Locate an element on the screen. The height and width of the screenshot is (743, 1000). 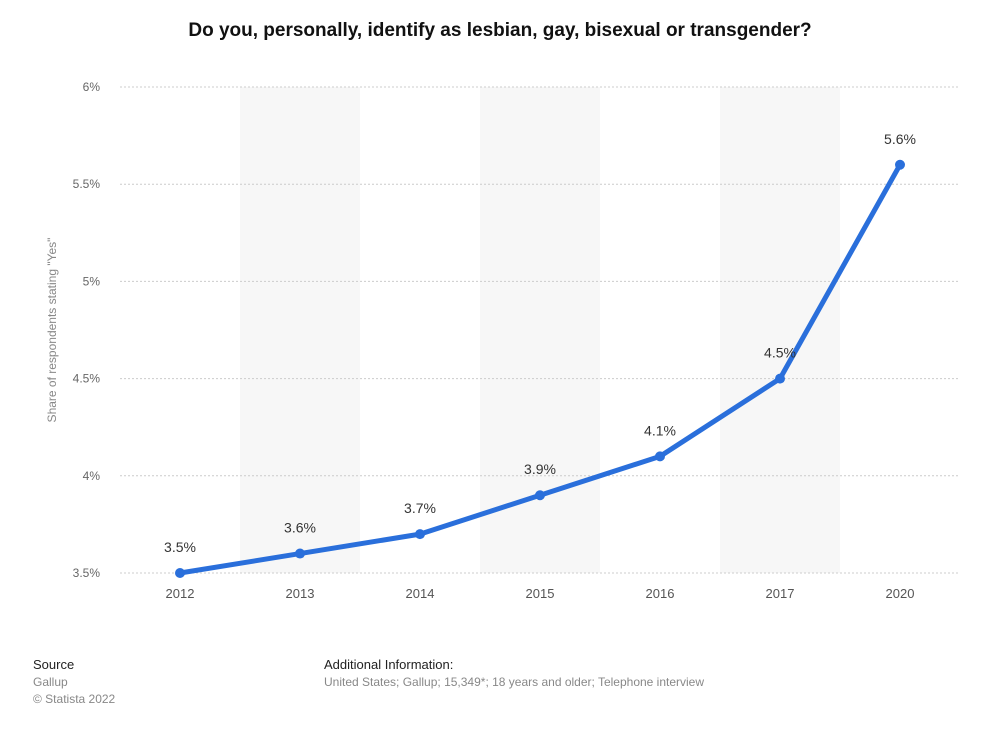
y-tick-label: 5.5% is located at coordinates (87, 184).